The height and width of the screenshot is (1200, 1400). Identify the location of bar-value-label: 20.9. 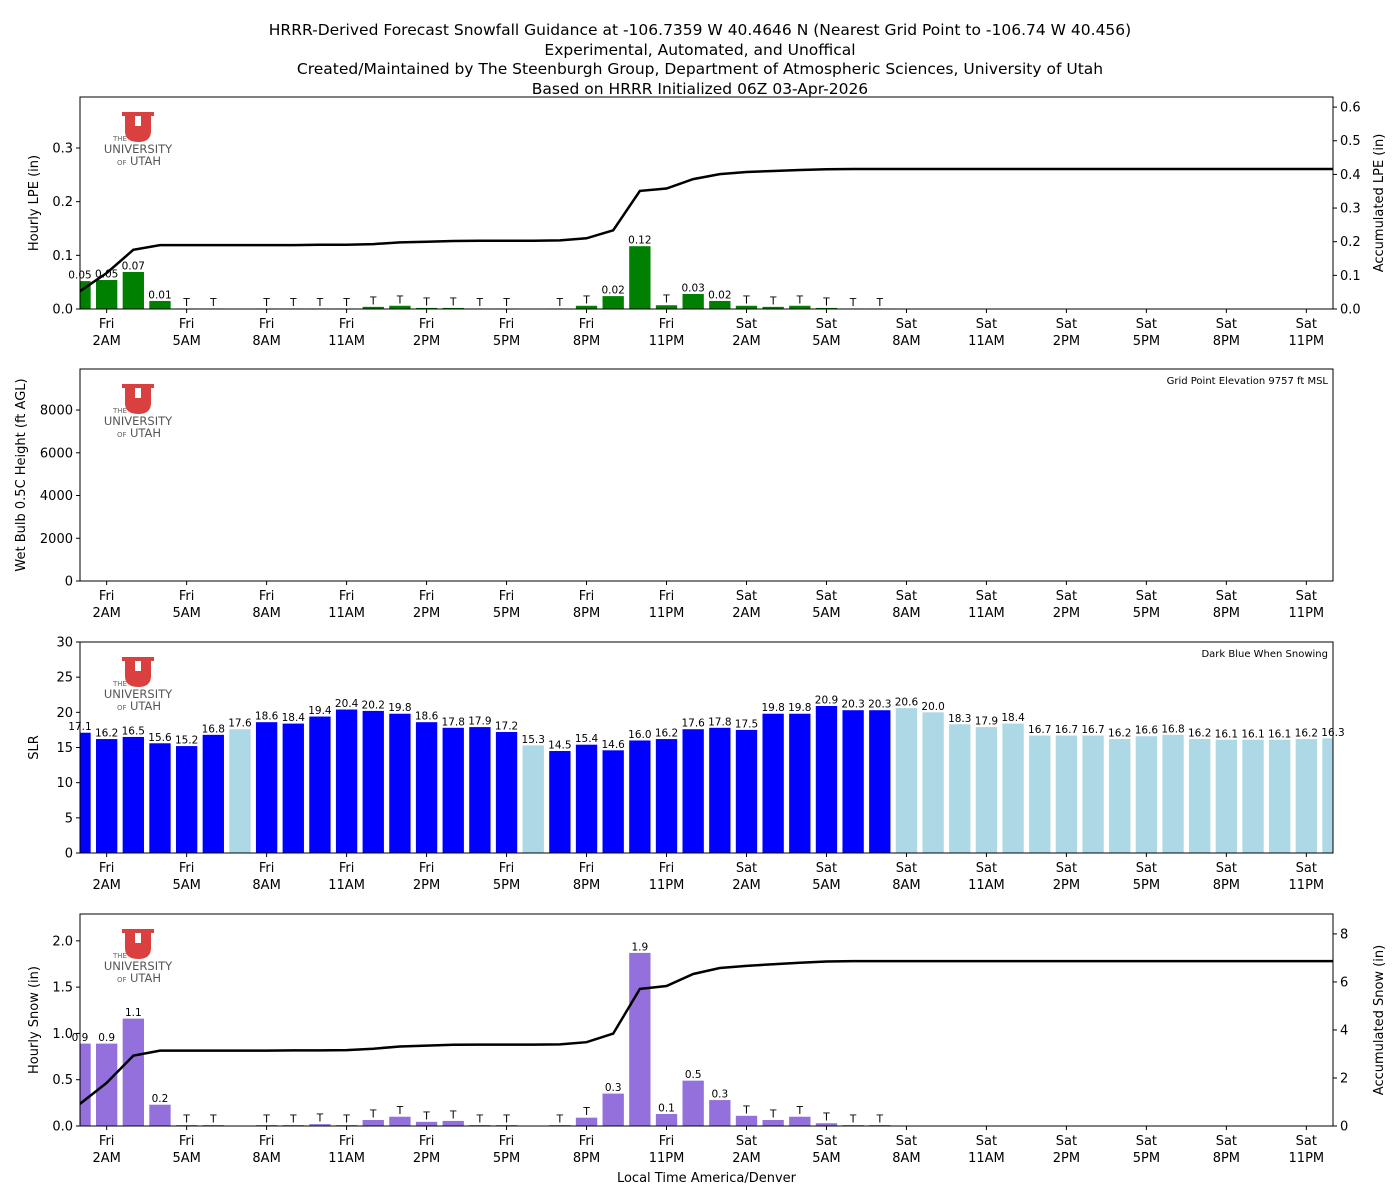
(826, 701).